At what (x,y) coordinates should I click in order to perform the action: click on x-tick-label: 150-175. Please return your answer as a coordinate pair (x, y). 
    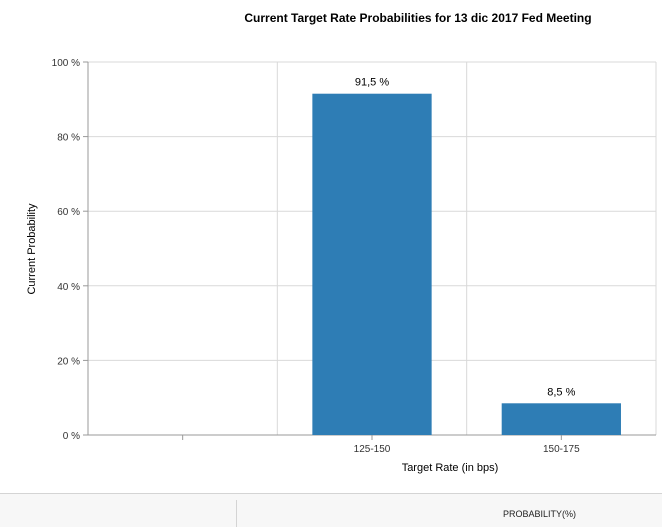
    Looking at the image, I should click on (561, 449).